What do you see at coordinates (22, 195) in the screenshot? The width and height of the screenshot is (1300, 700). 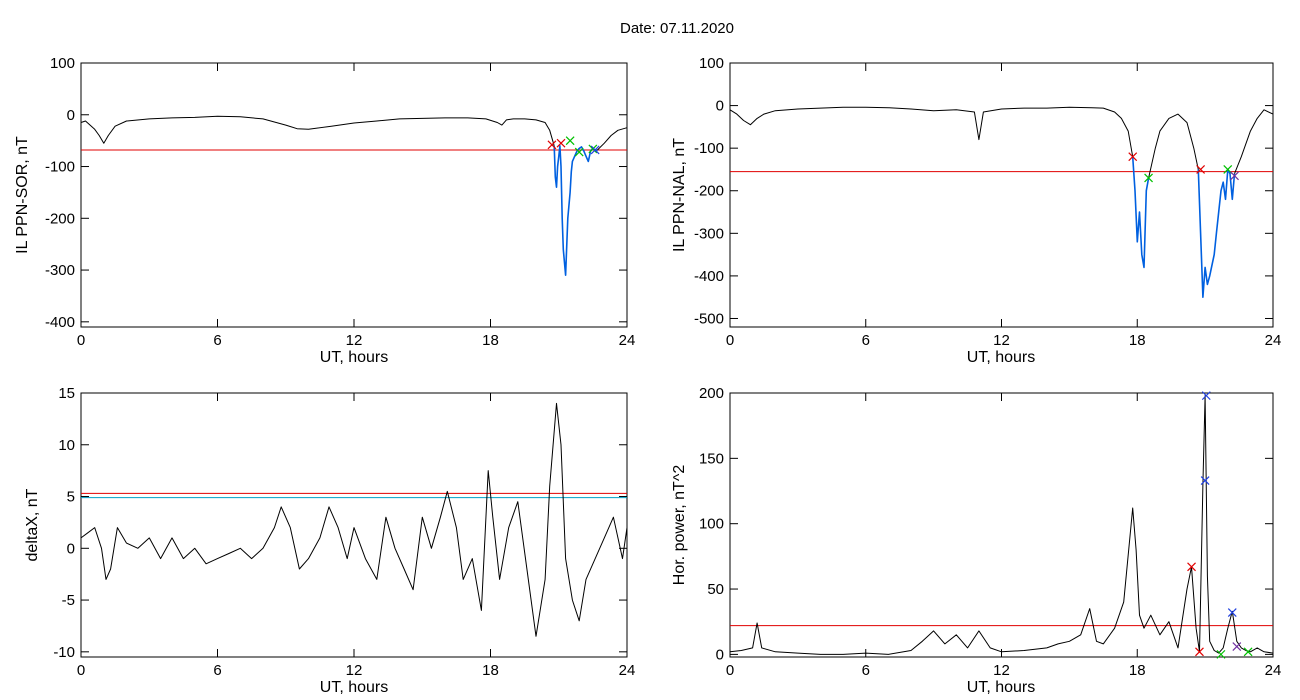 I see `y-axis-label: IL PPN-SOR, nT` at bounding box center [22, 195].